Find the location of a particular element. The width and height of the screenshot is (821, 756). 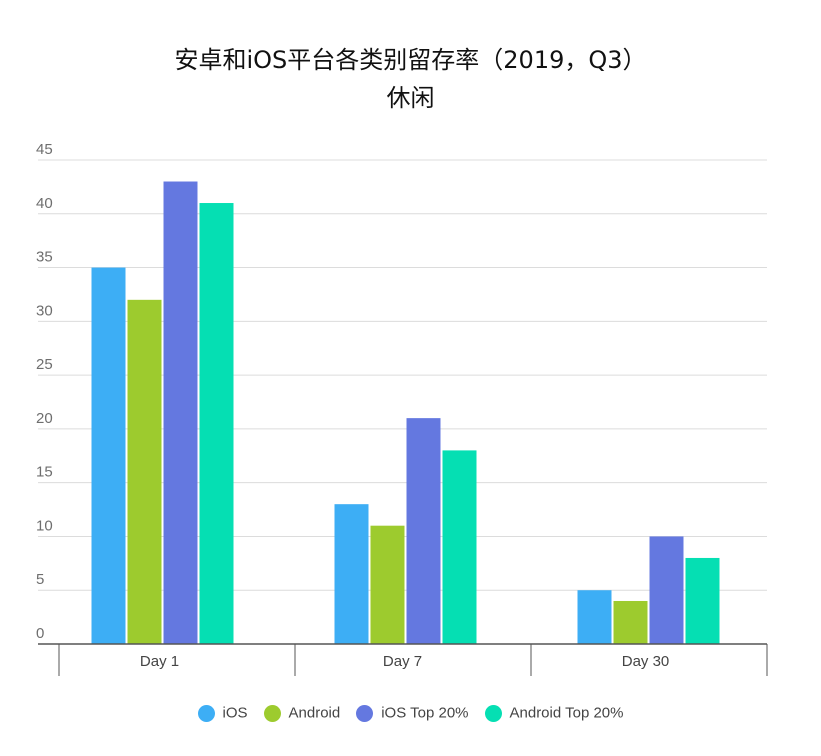

legend-item: Android Top 20% is located at coordinates (554, 713).